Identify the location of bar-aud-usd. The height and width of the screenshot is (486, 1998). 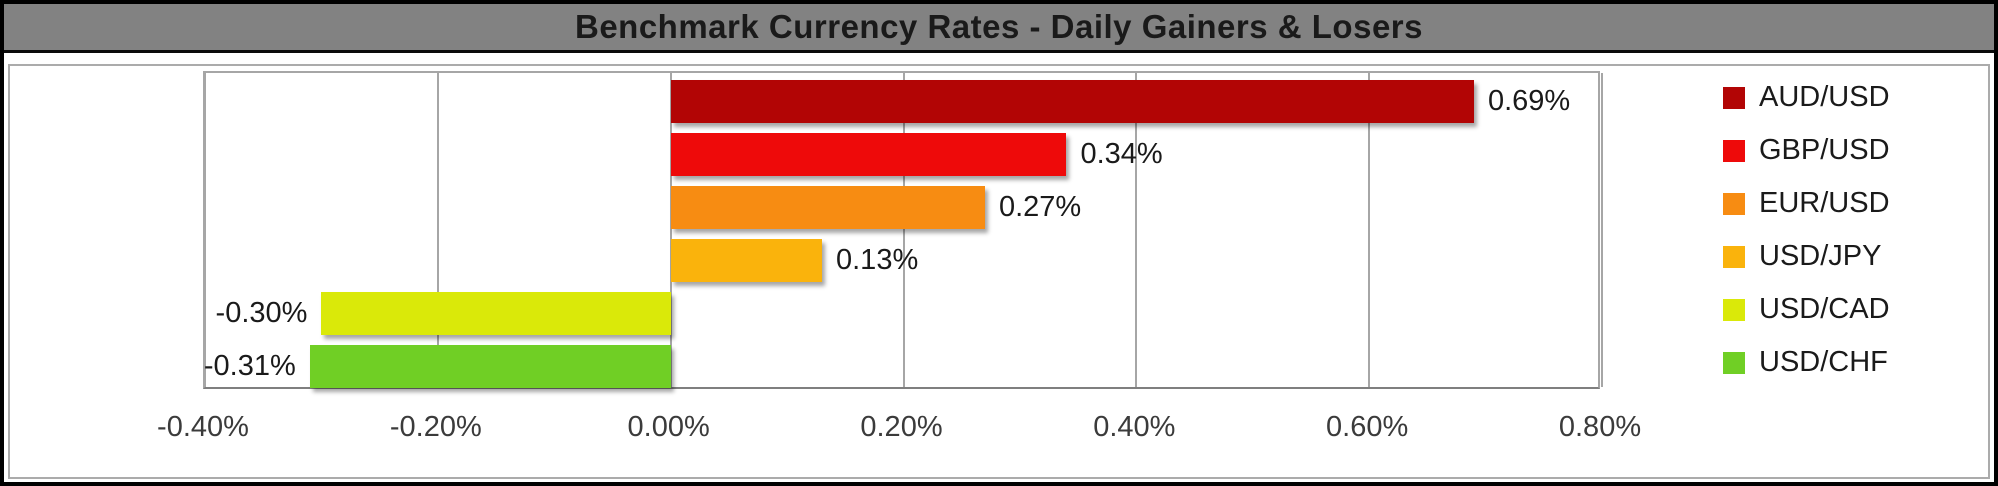
(1072, 101).